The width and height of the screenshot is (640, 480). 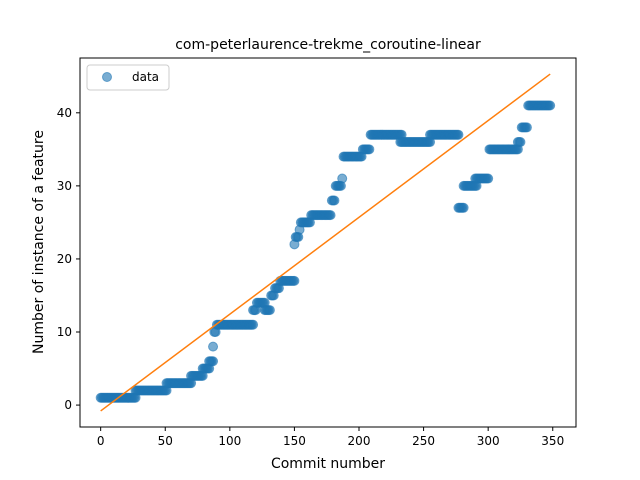 I want to click on x-tick-label: 200, so click(x=359, y=441).